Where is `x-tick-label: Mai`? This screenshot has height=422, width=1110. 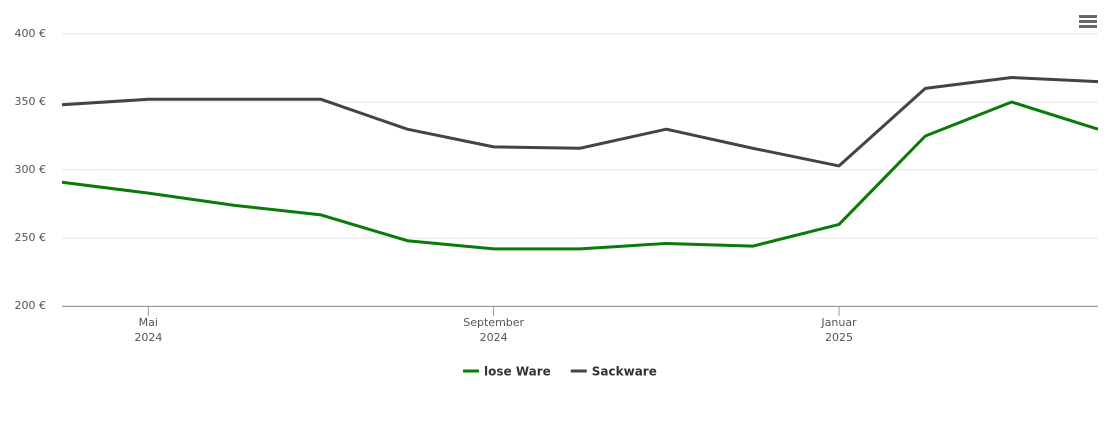
x-tick-label: Mai is located at coordinates (148, 322).